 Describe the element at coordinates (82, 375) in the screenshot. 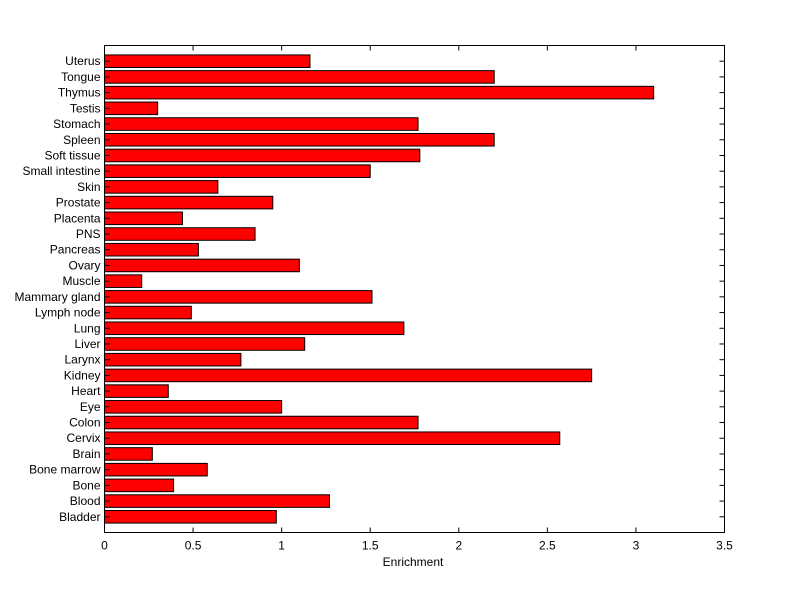

I see `y-tick-label: Kidney` at that location.